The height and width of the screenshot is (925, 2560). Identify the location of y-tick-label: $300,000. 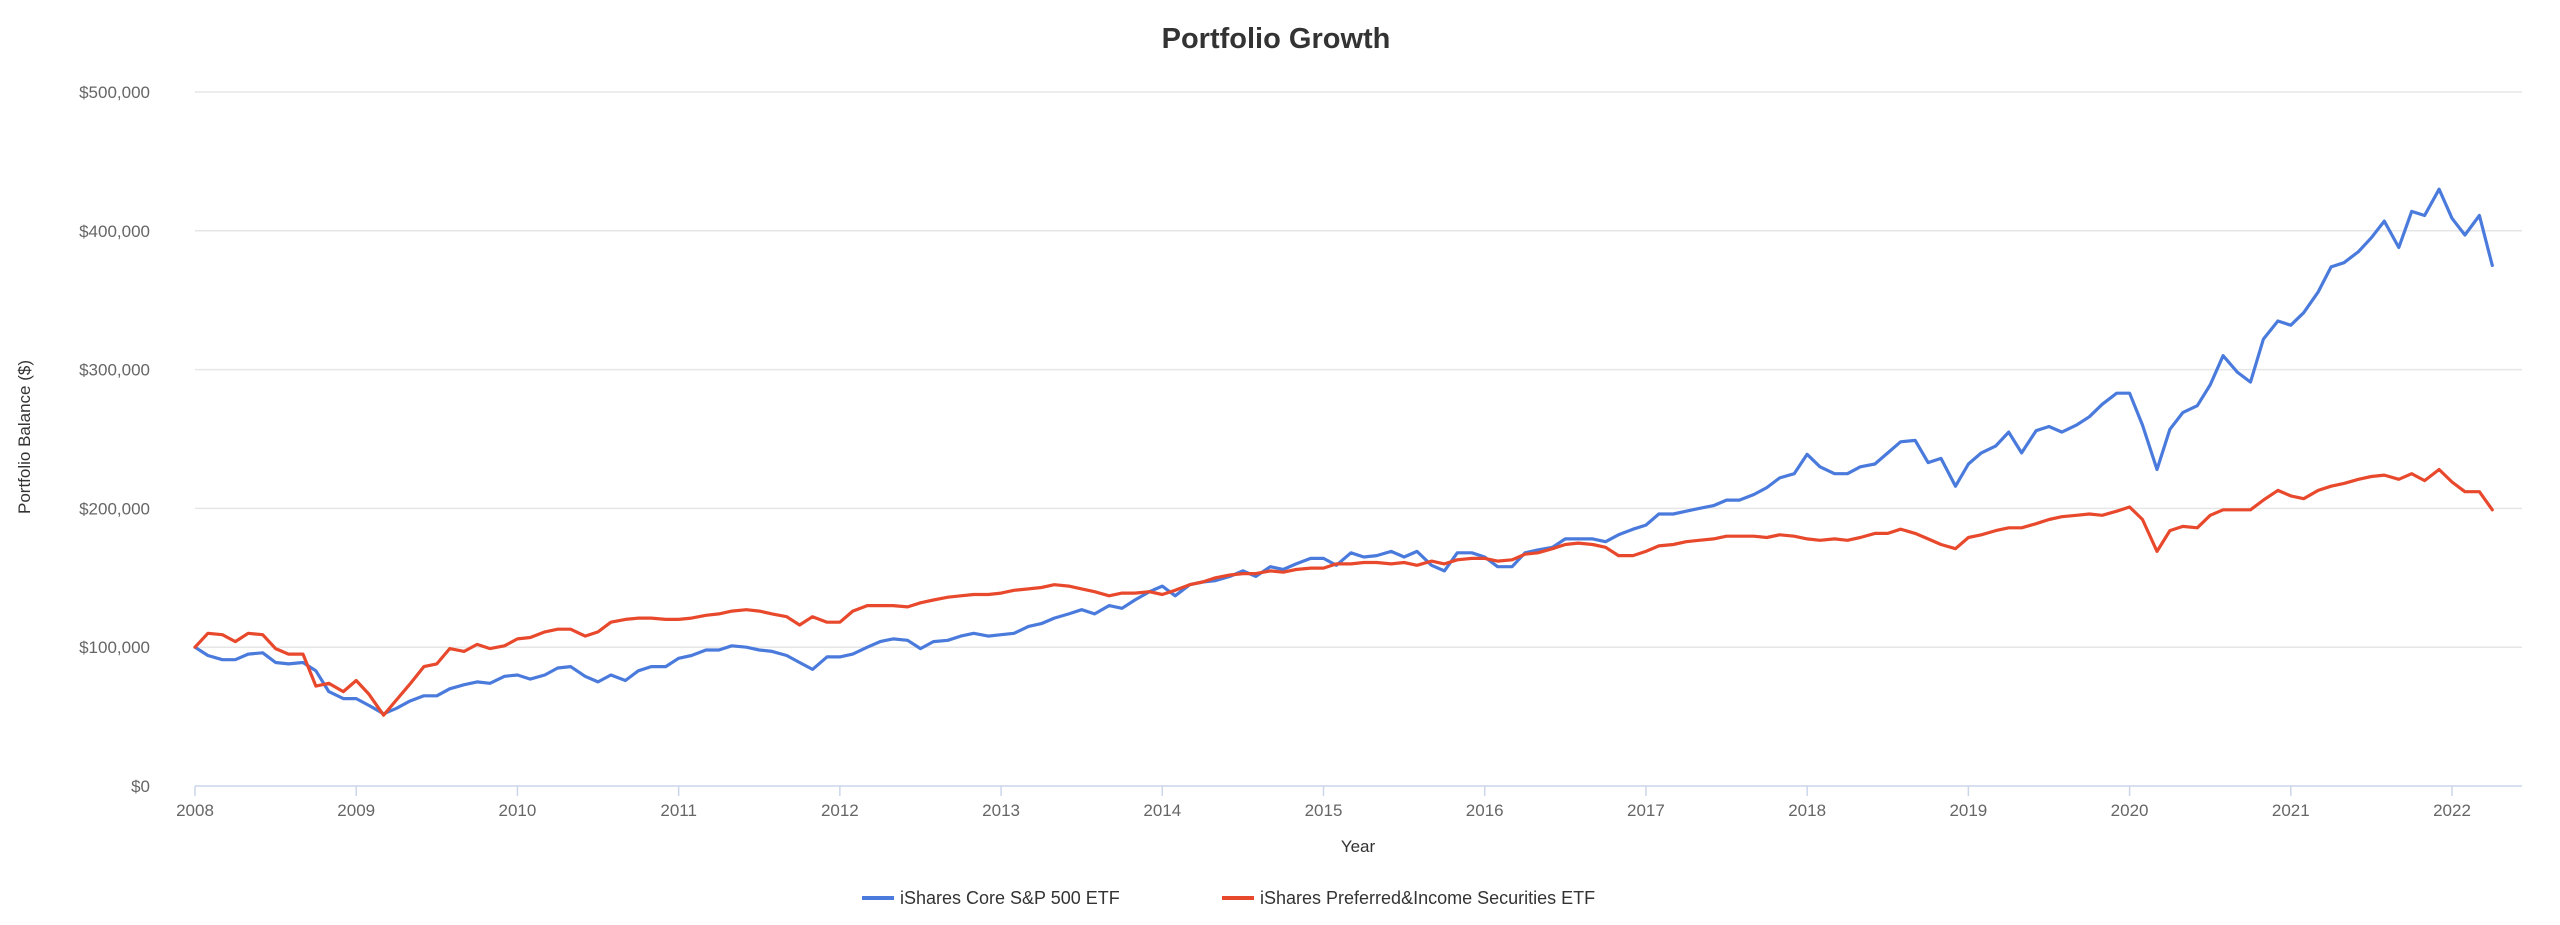
(114, 370).